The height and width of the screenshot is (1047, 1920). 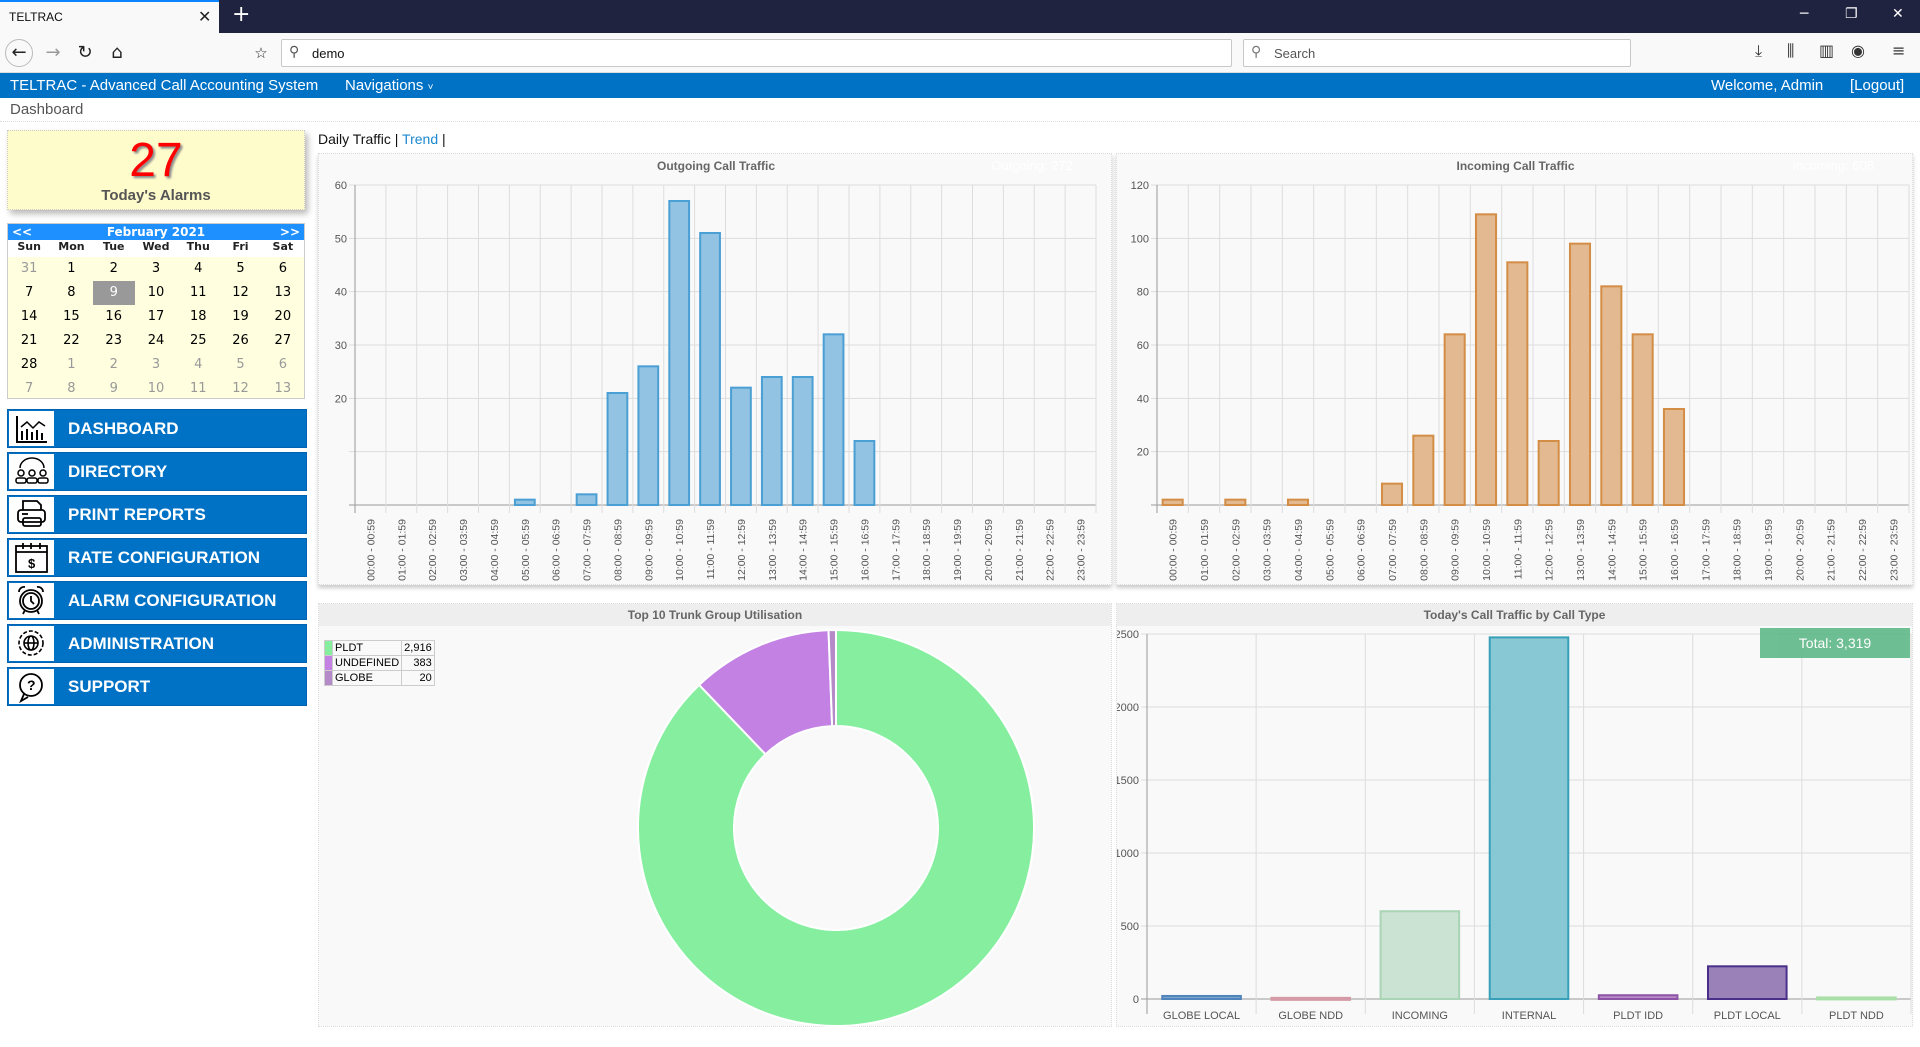 What do you see at coordinates (157, 557) in the screenshot?
I see `sidebar-item-rate-configuration: $ RATE CONFIGURATION` at bounding box center [157, 557].